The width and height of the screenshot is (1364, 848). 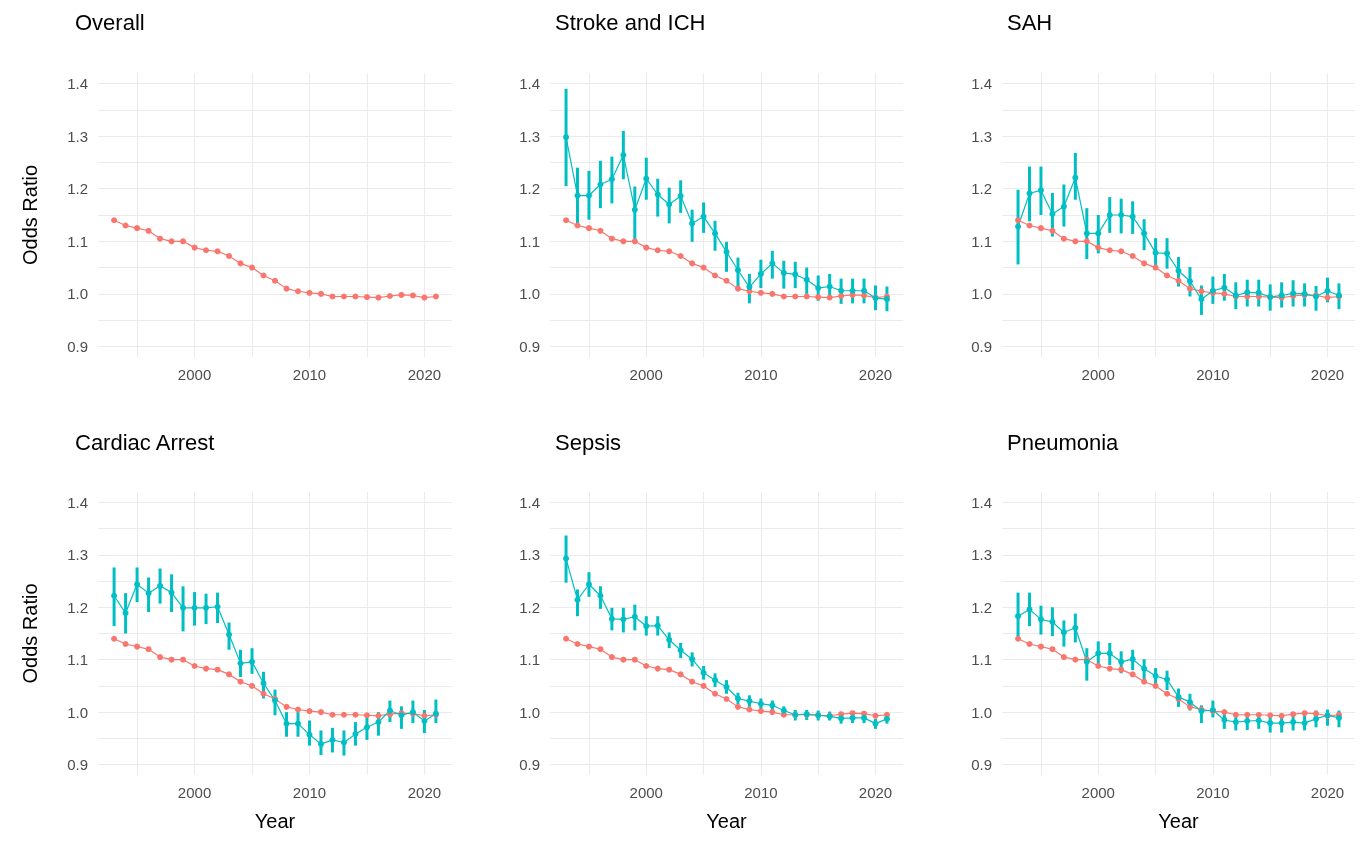 What do you see at coordinates (630, 22) in the screenshot?
I see `chart-title: Stroke and ICH` at bounding box center [630, 22].